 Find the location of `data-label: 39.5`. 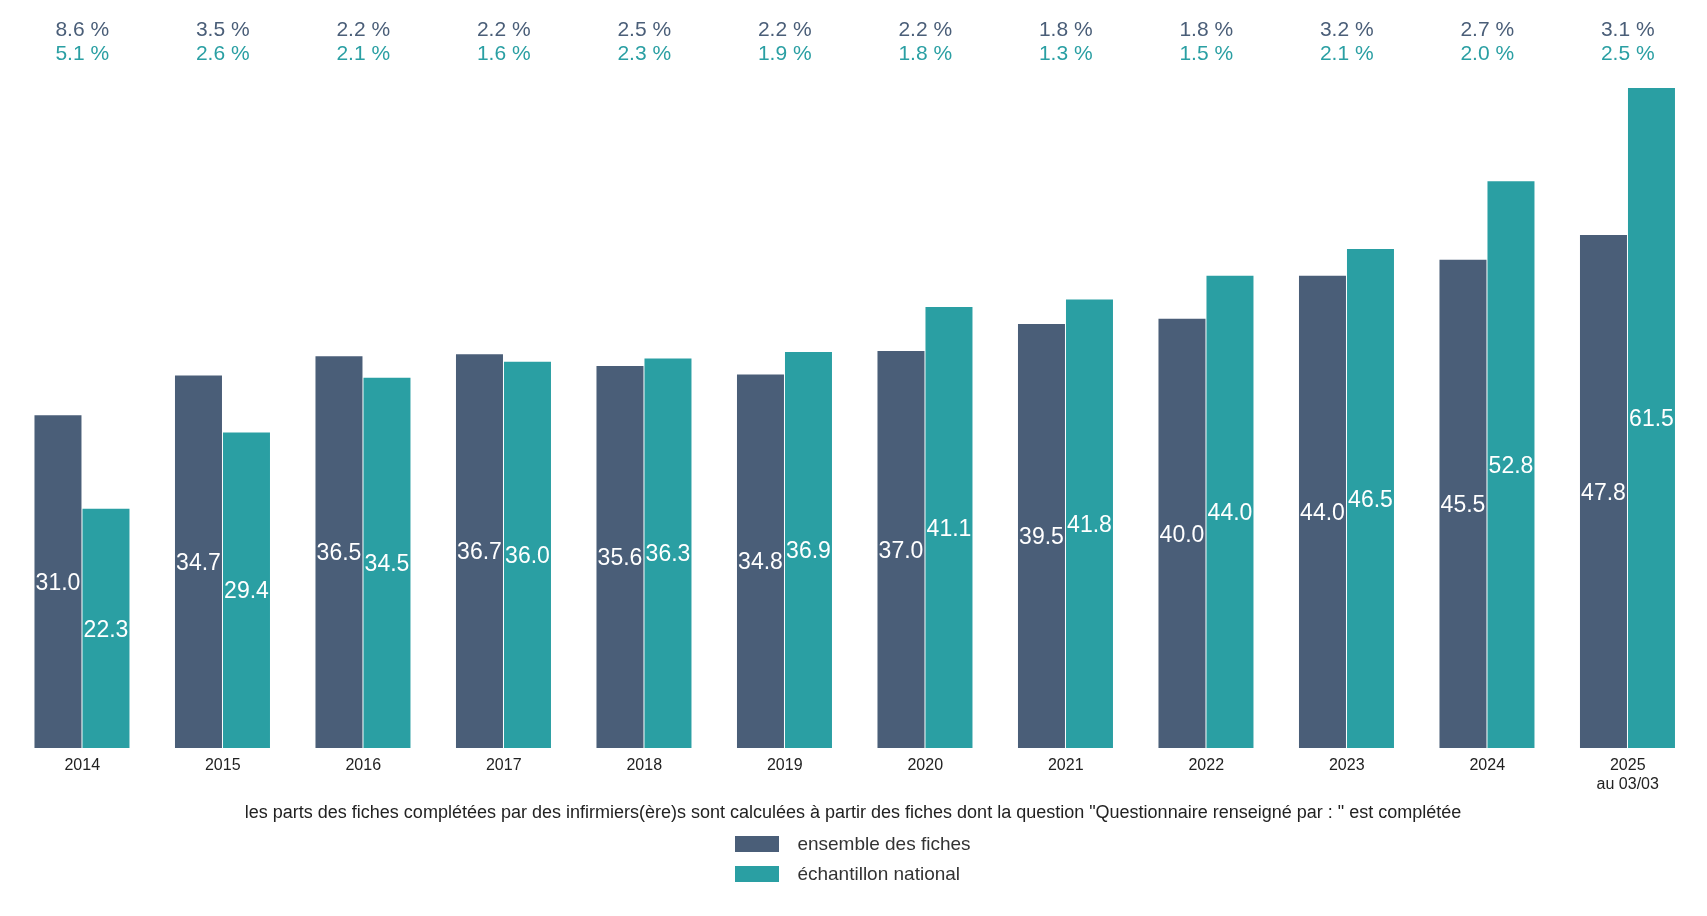

data-label: 39.5 is located at coordinates (1041, 536).